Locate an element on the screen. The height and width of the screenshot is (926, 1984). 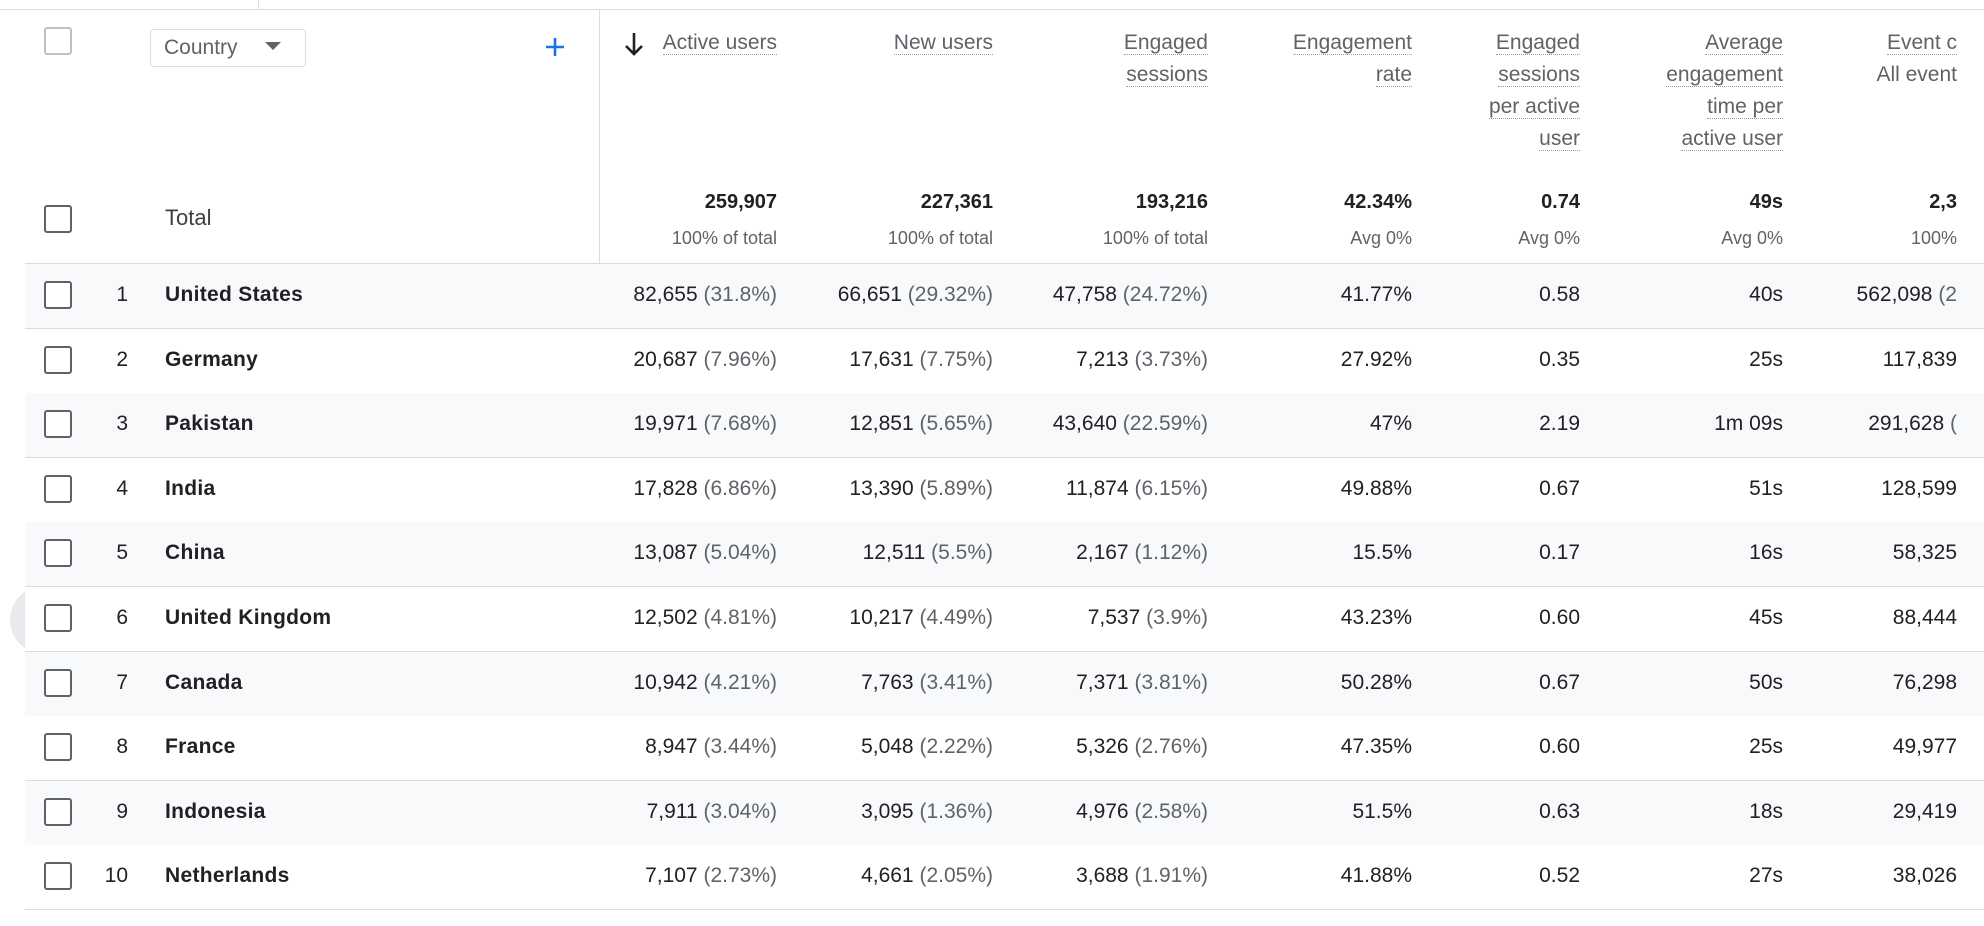
column-header-text: active user is located at coordinates (1732, 139).